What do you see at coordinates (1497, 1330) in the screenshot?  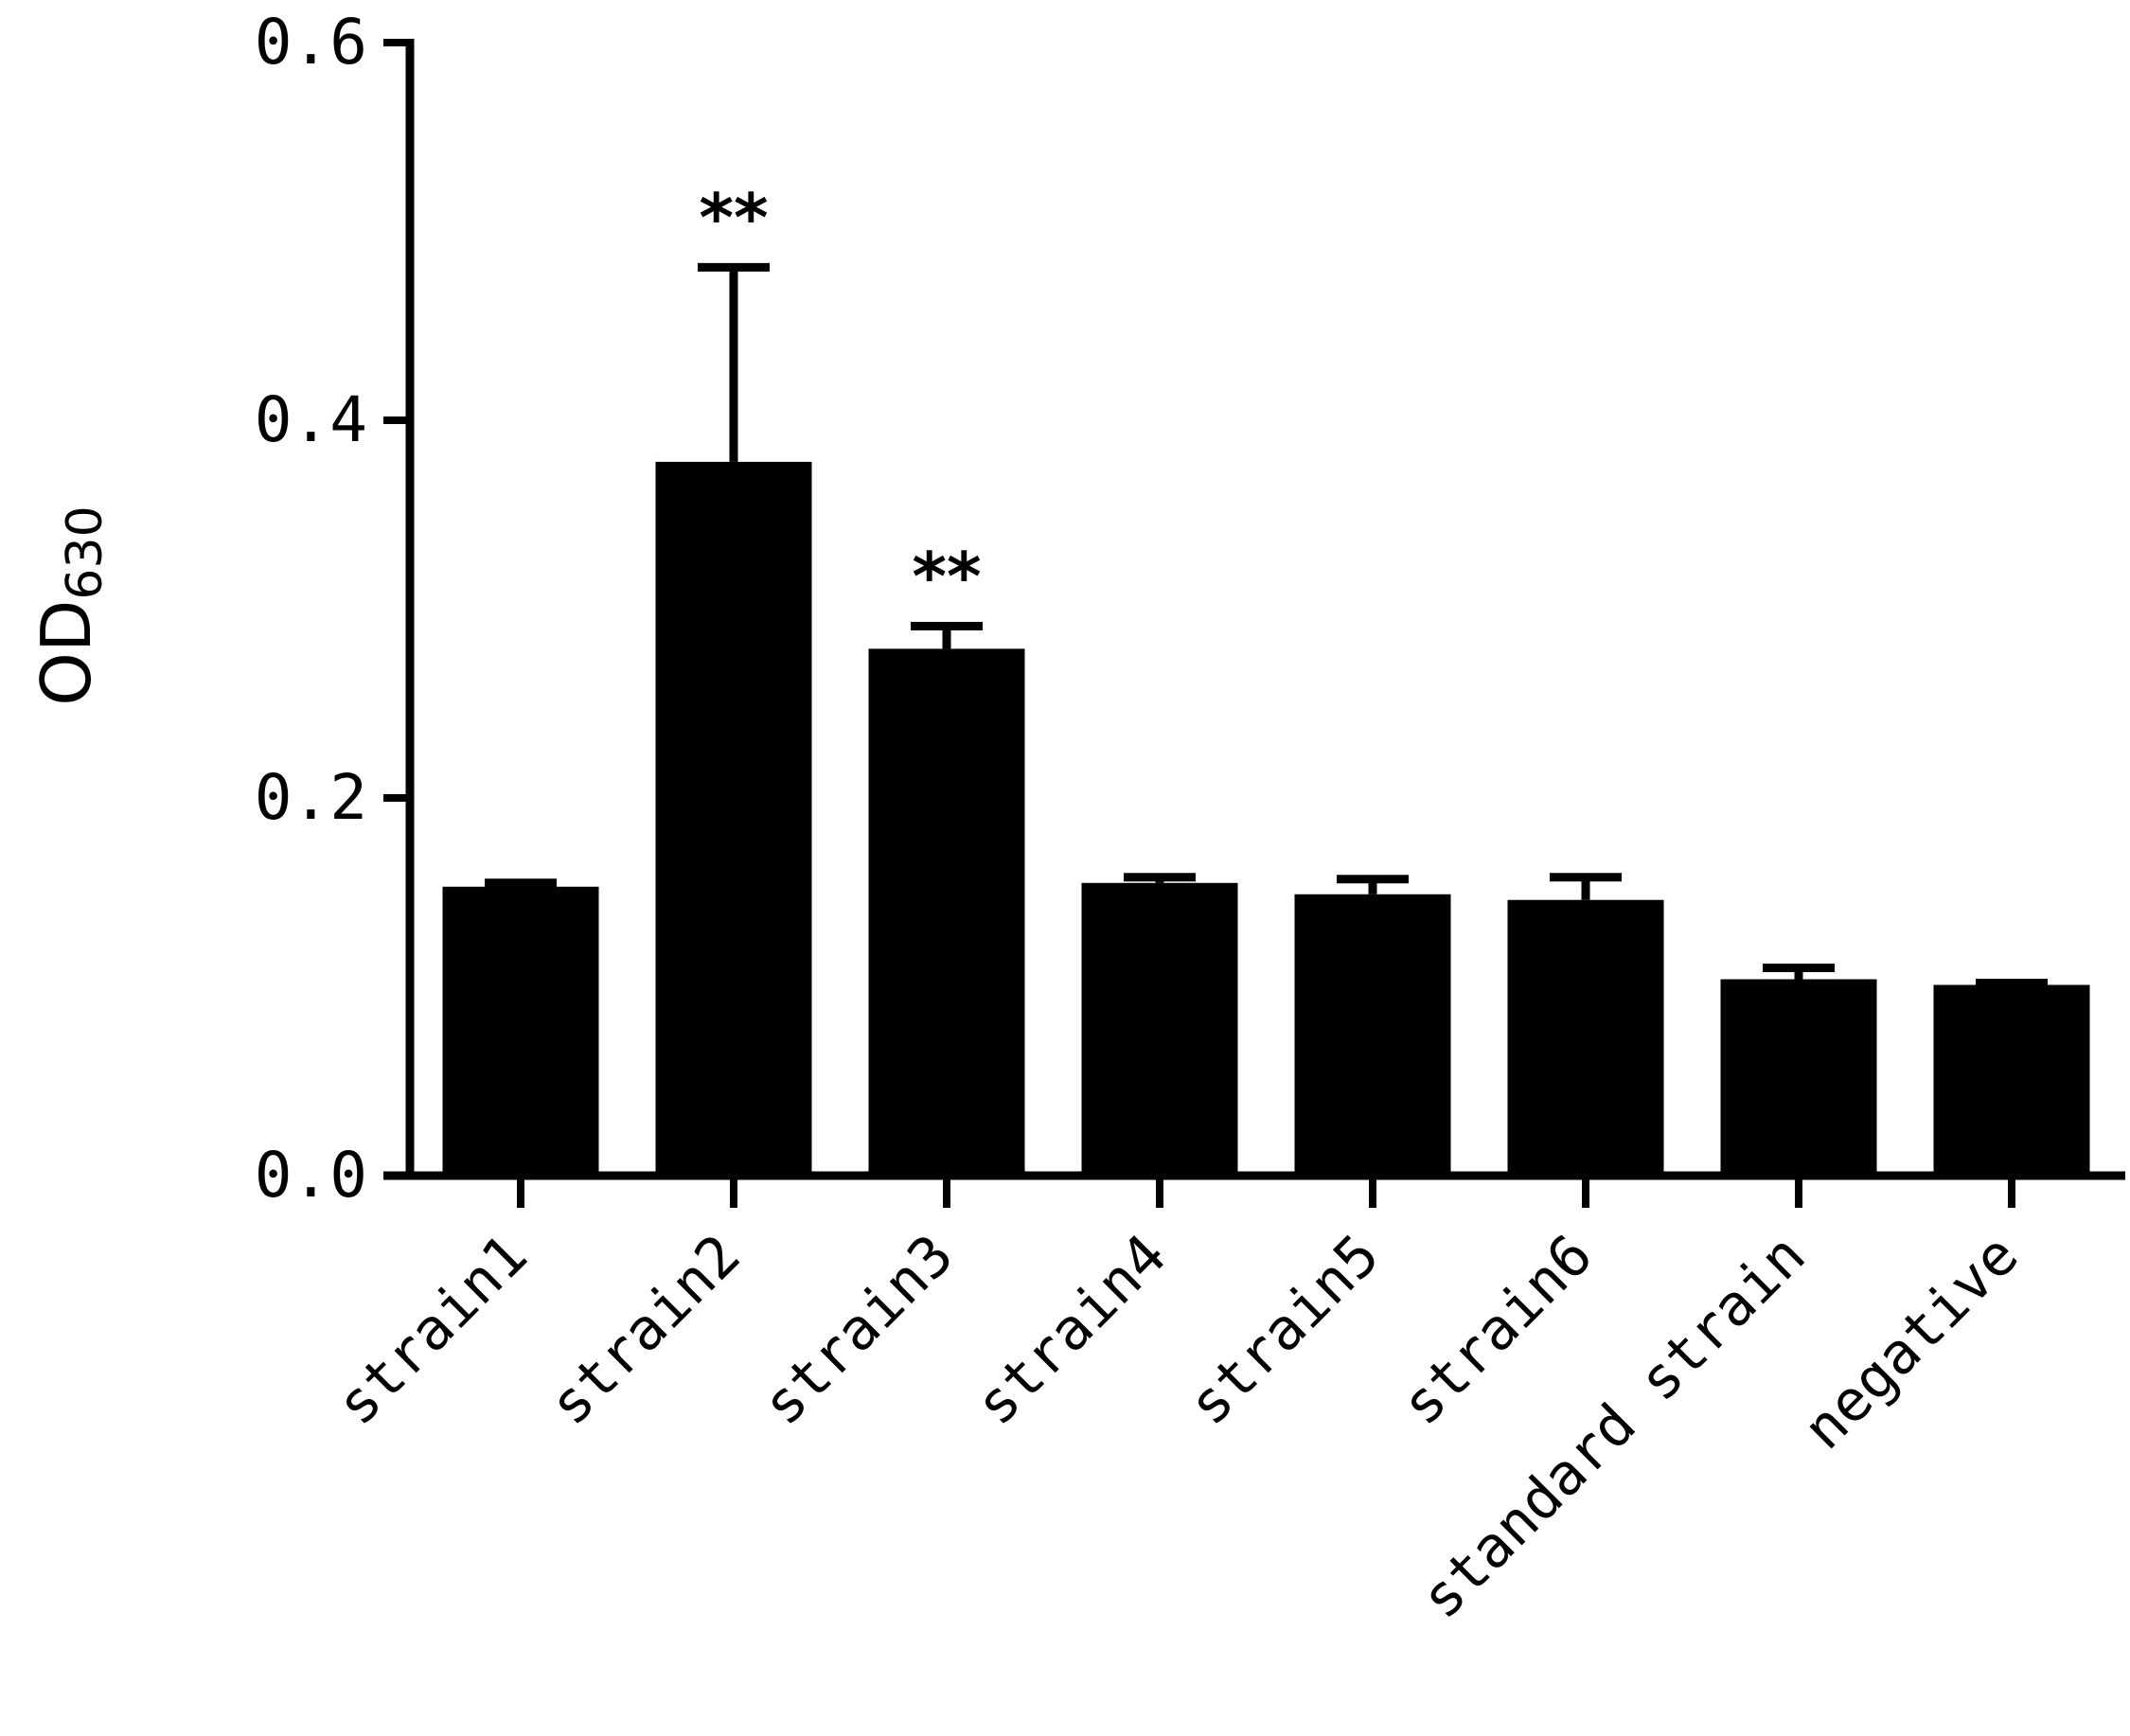 I see `x-tick-label-6: strain6` at bounding box center [1497, 1330].